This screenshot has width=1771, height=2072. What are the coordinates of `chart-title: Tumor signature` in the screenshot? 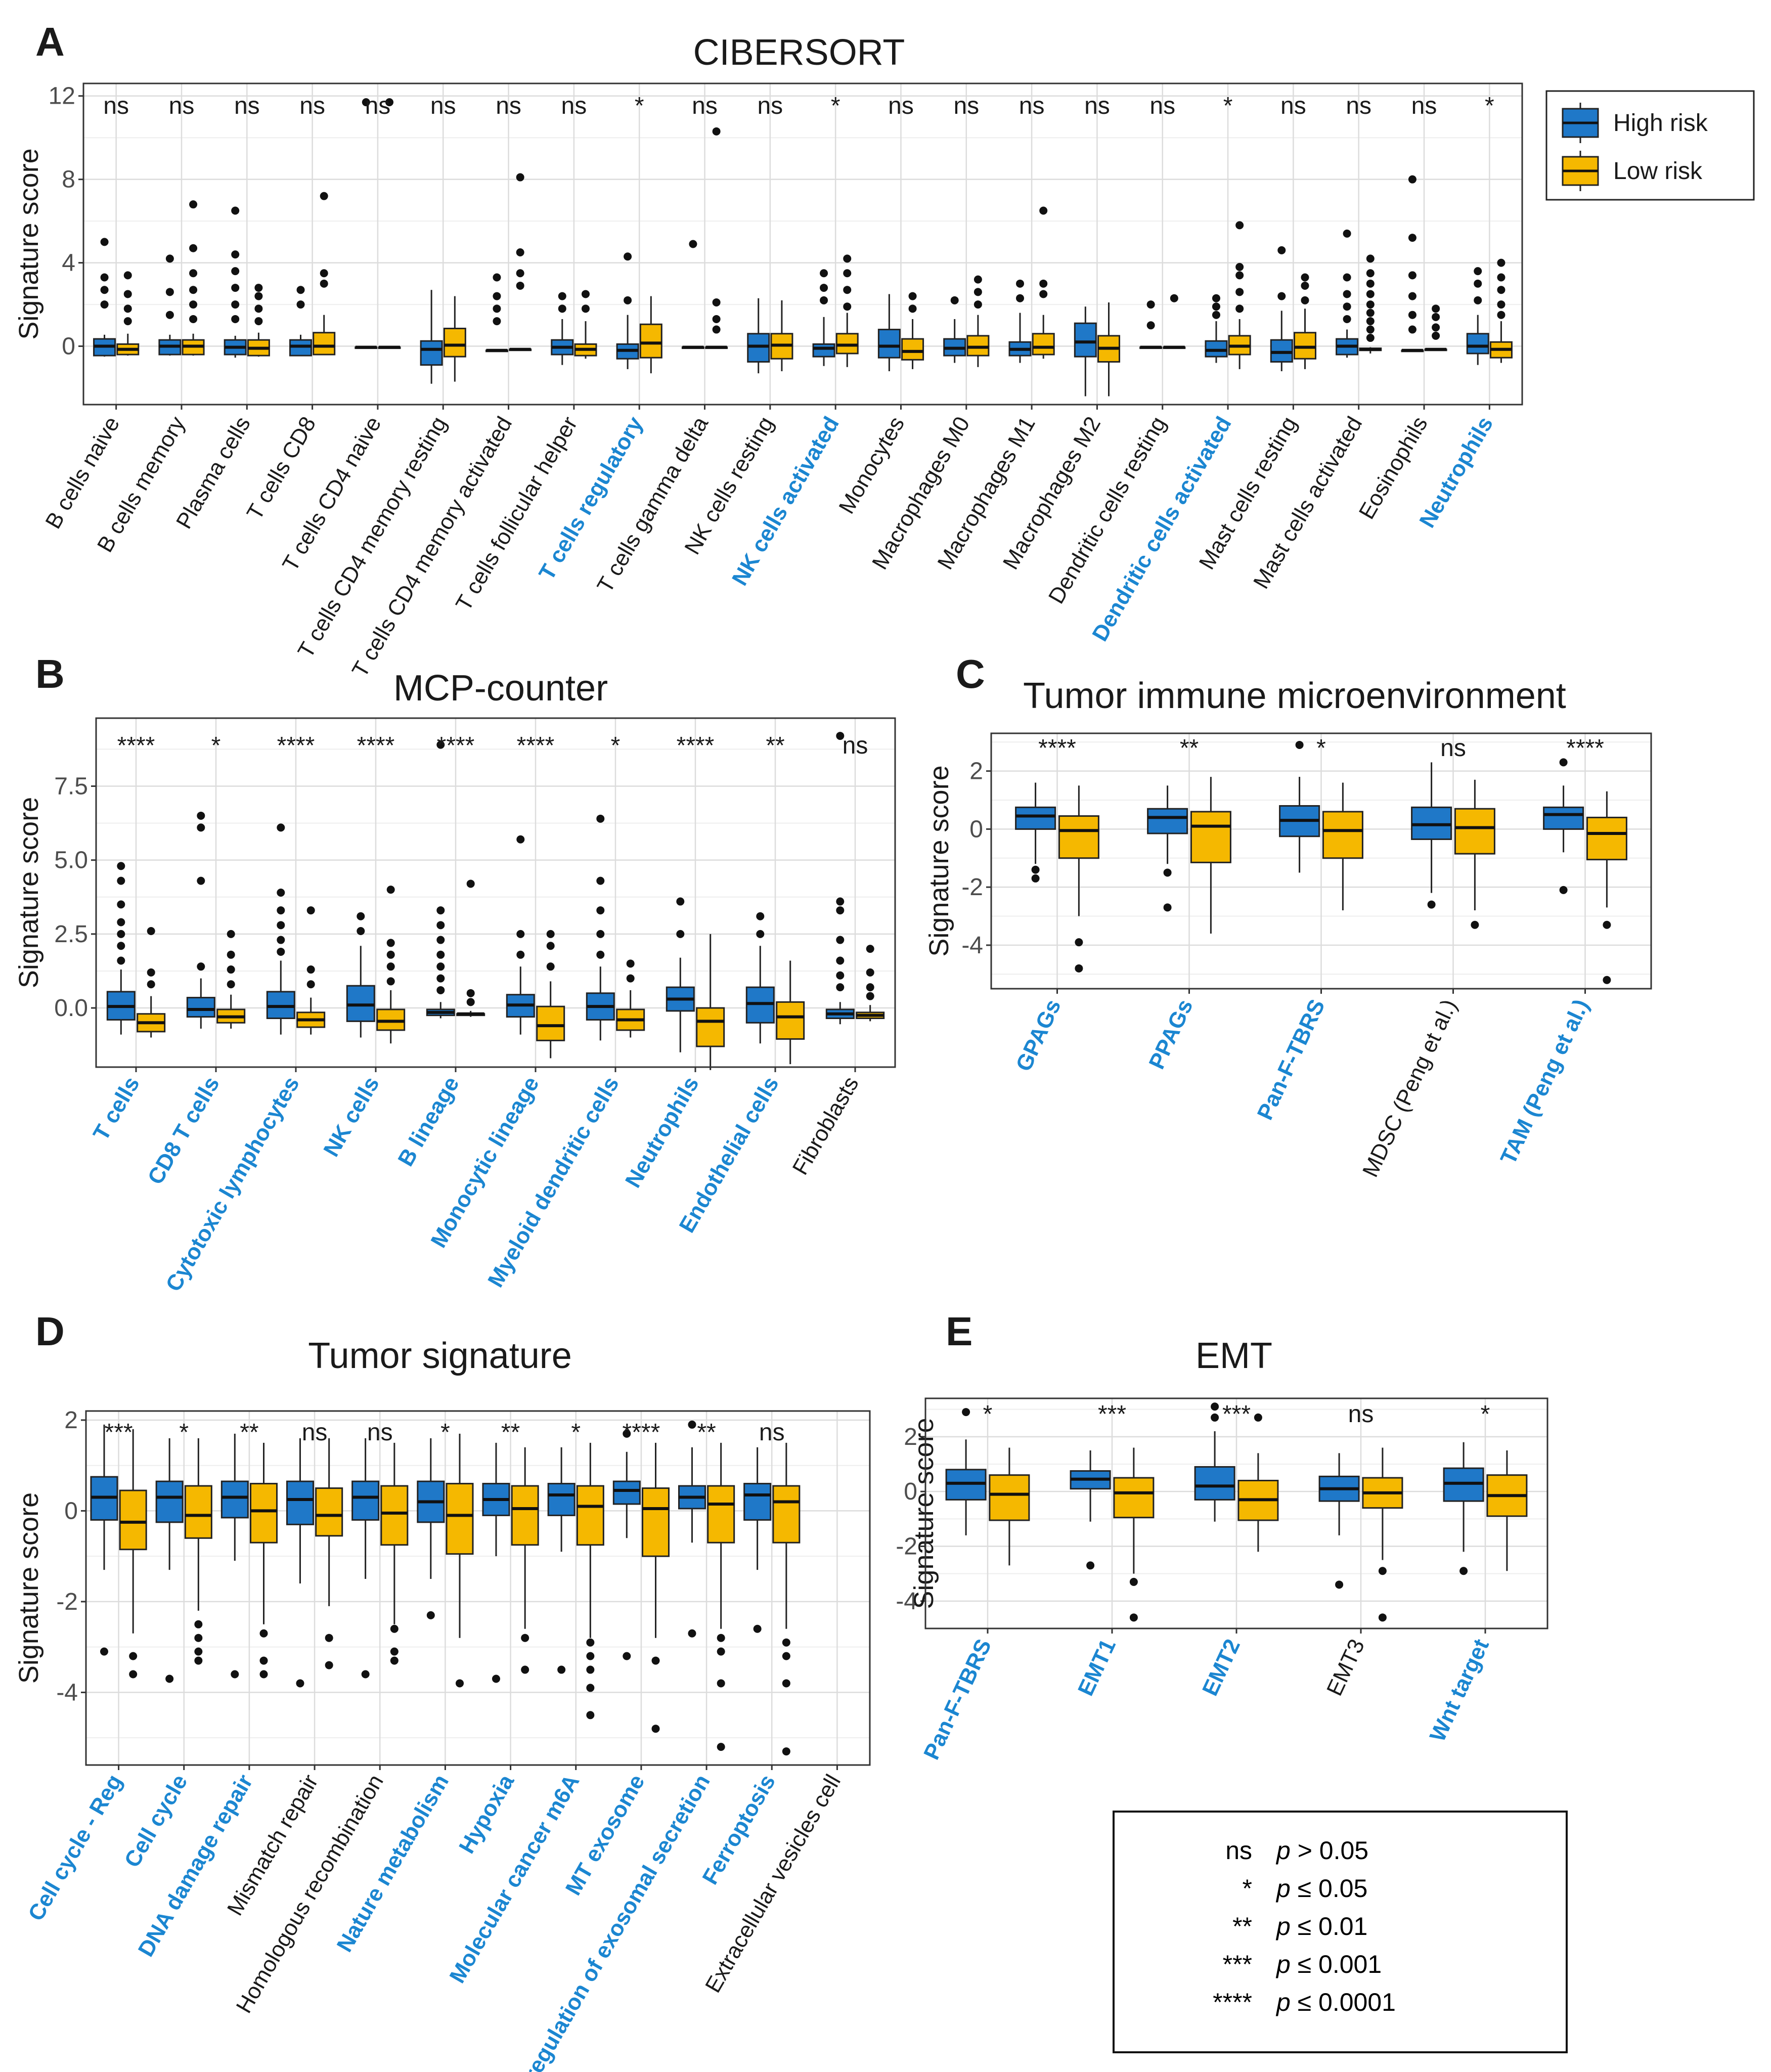 It's located at (440, 1356).